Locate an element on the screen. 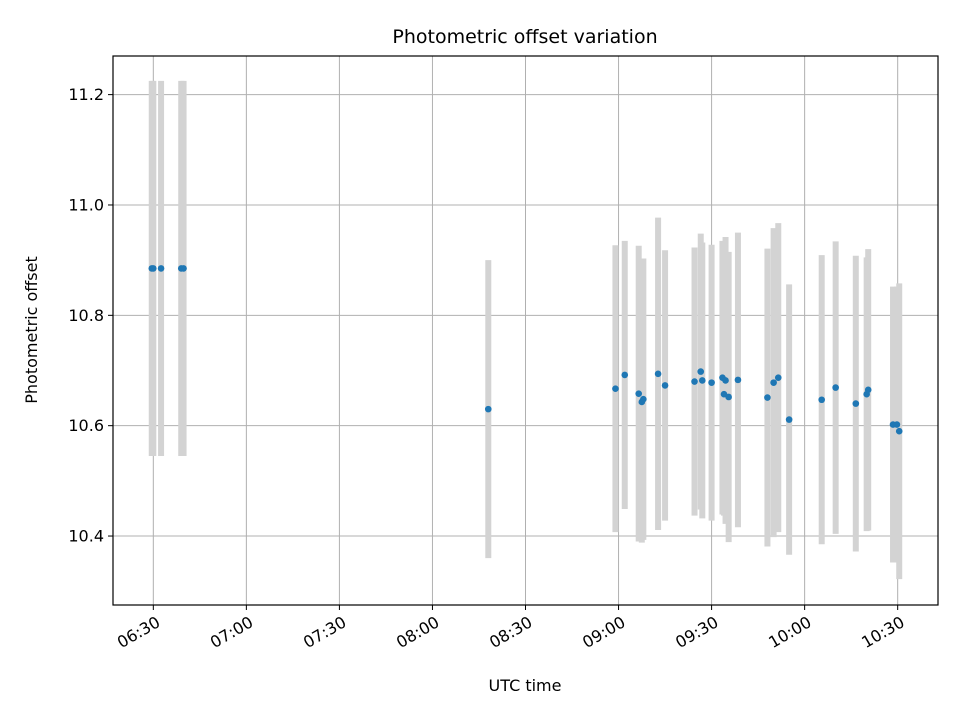 This screenshot has height=720, width=960. y-tick-label: 11.2 is located at coordinates (86, 94).